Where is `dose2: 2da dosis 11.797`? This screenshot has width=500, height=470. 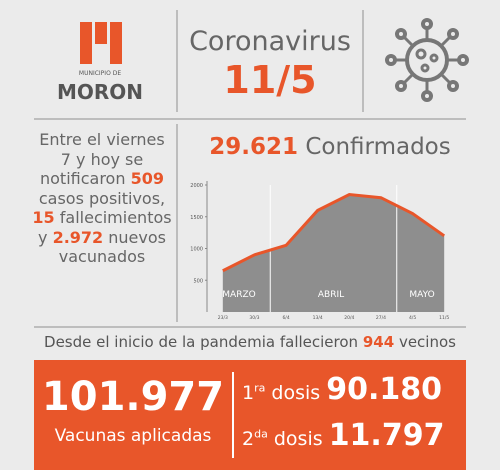 dose2: 2da dosis 11.797 is located at coordinates (343, 435).